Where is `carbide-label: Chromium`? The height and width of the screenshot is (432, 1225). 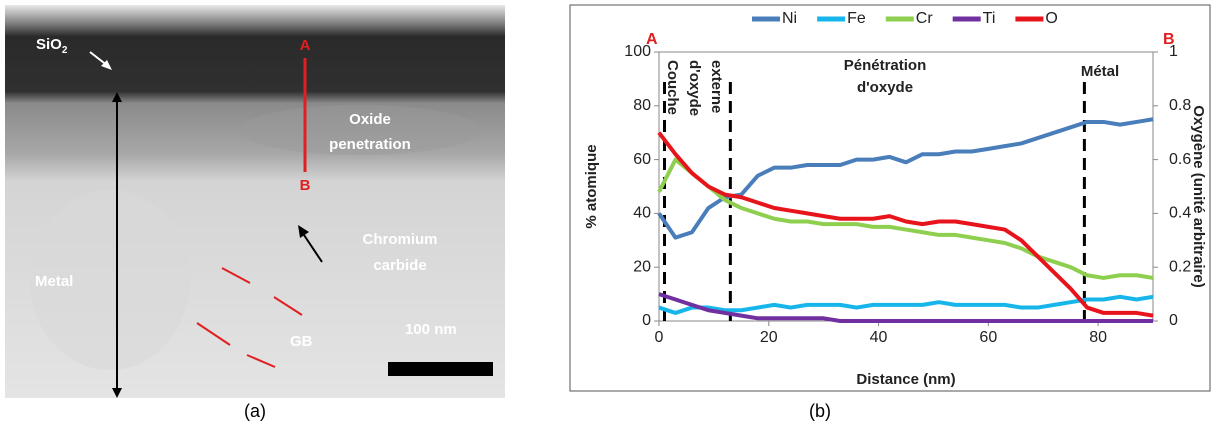 carbide-label: Chromium is located at coordinates (400, 239).